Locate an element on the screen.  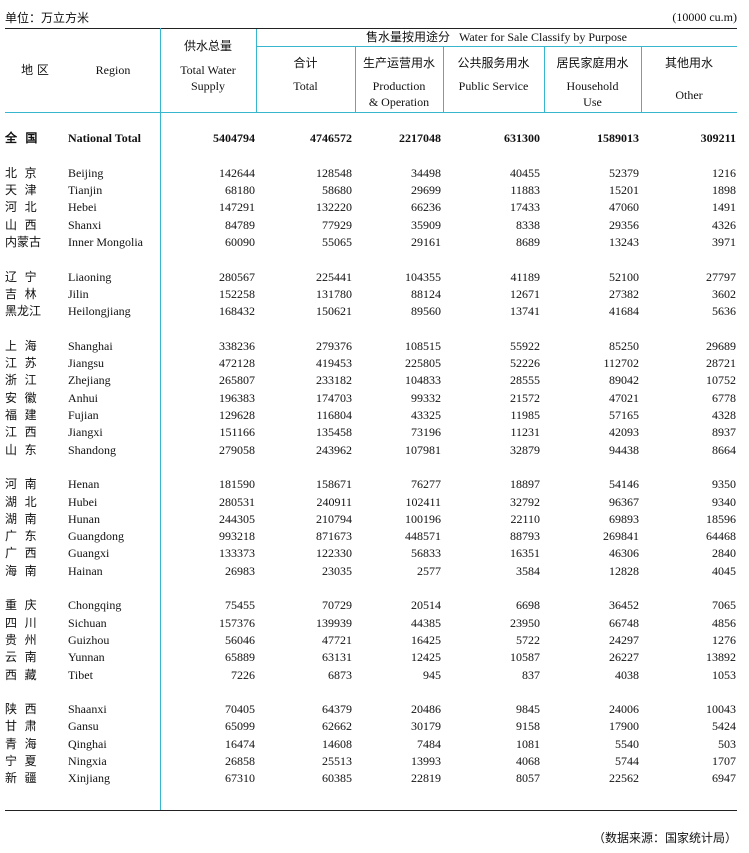
cell-total-supply: 151166 is located at coordinates (237, 432).